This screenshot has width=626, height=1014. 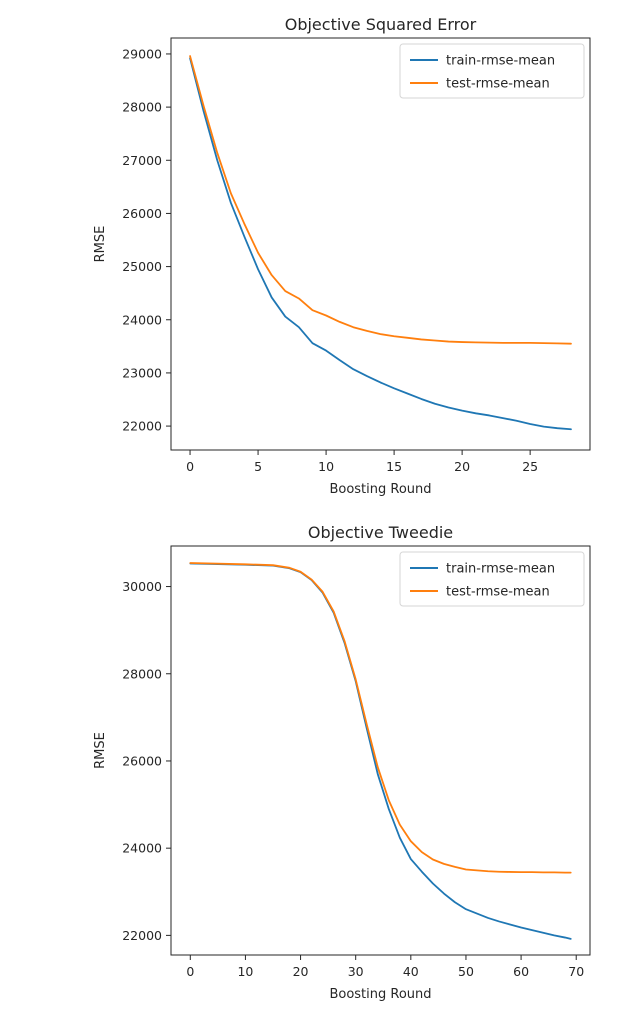 I want to click on x-tick-label: 70, so click(x=576, y=971).